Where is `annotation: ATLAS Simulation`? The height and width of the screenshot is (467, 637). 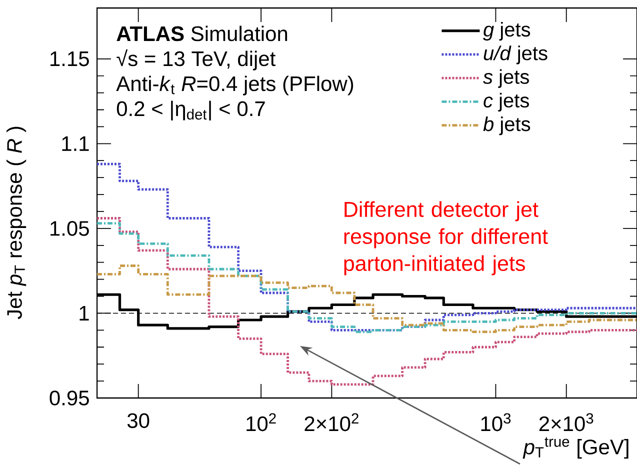 annotation: ATLAS Simulation is located at coordinates (202, 34).